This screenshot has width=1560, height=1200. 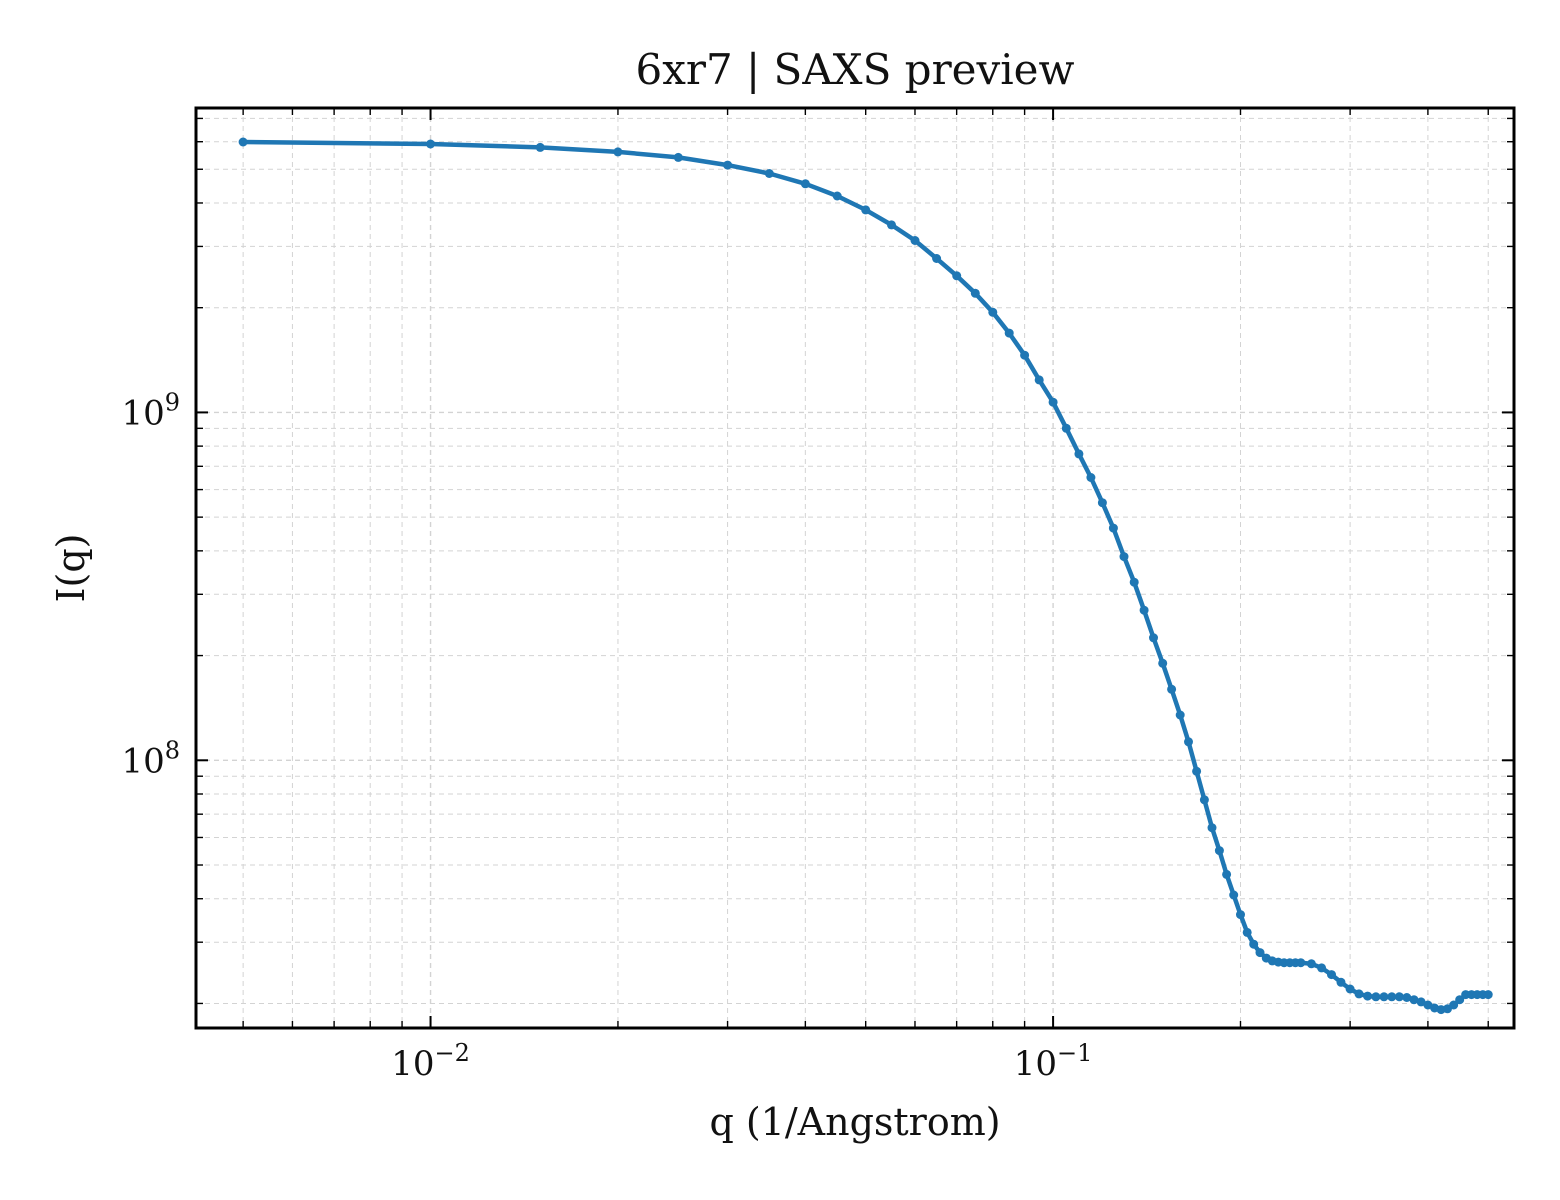 I want to click on x-tick-label: 10⁻¹, so click(x=1053, y=1061).